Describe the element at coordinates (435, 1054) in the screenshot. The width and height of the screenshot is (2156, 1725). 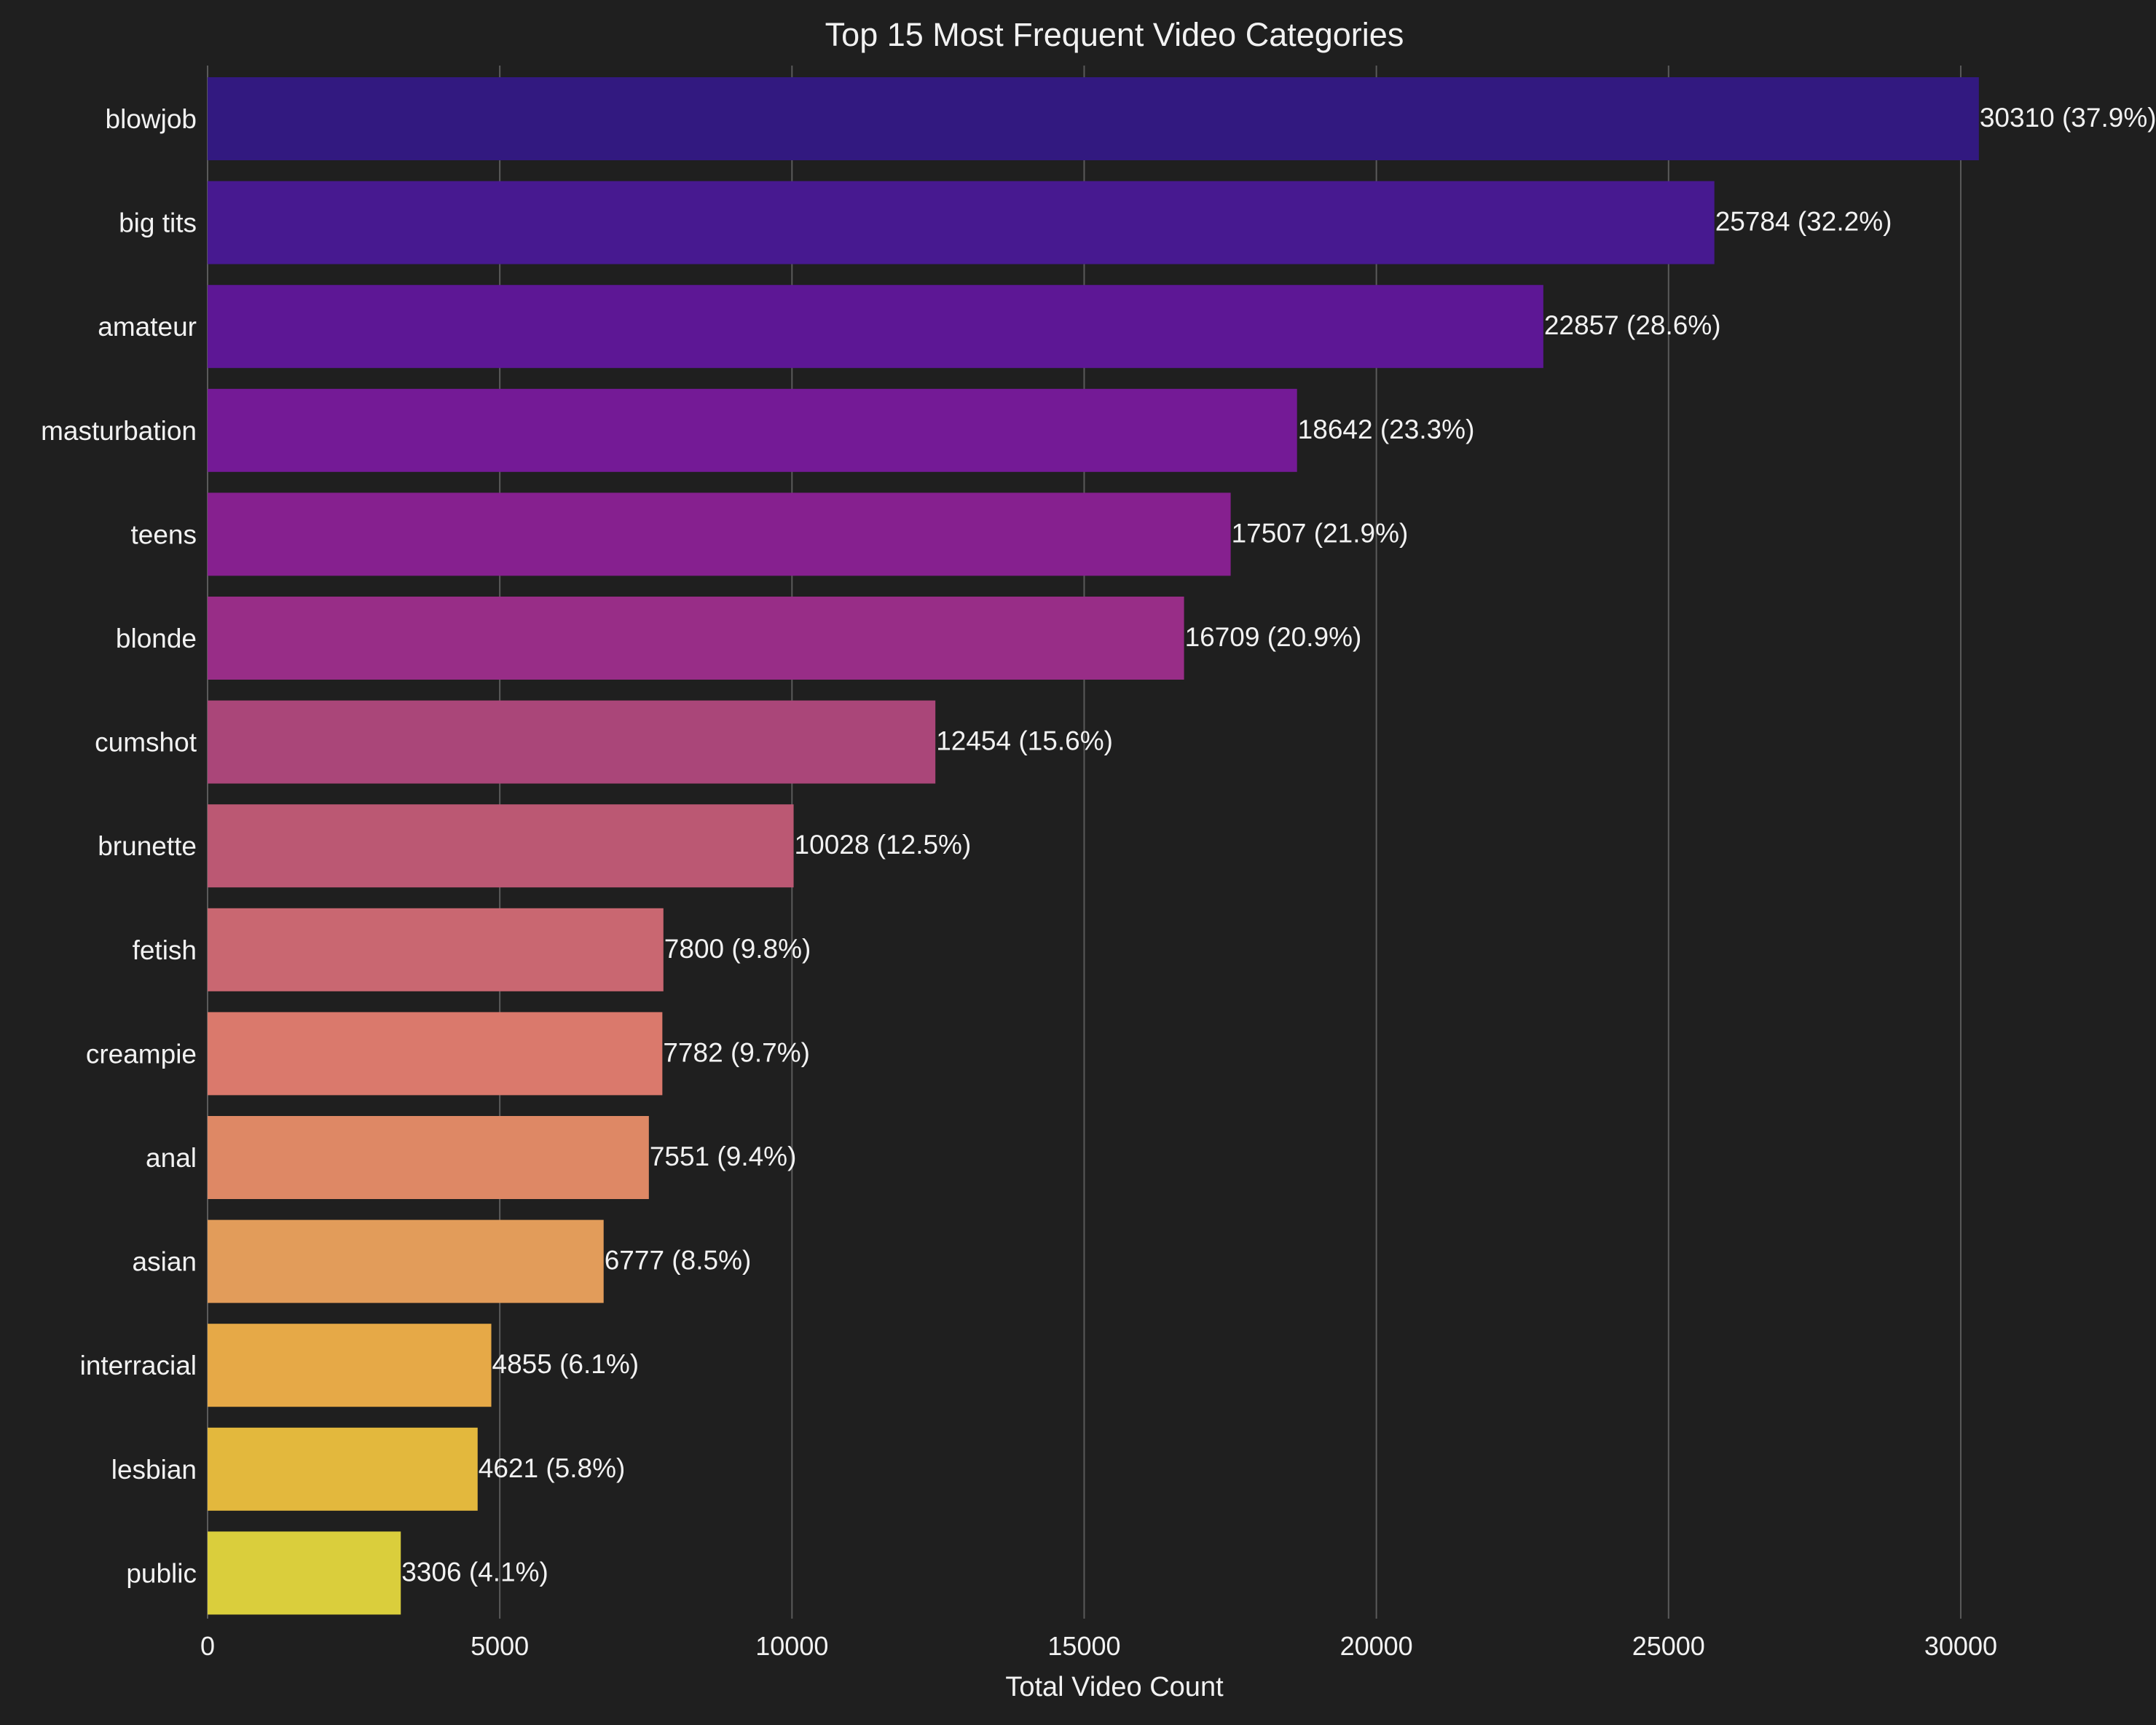
I see `bar-creampie` at that location.